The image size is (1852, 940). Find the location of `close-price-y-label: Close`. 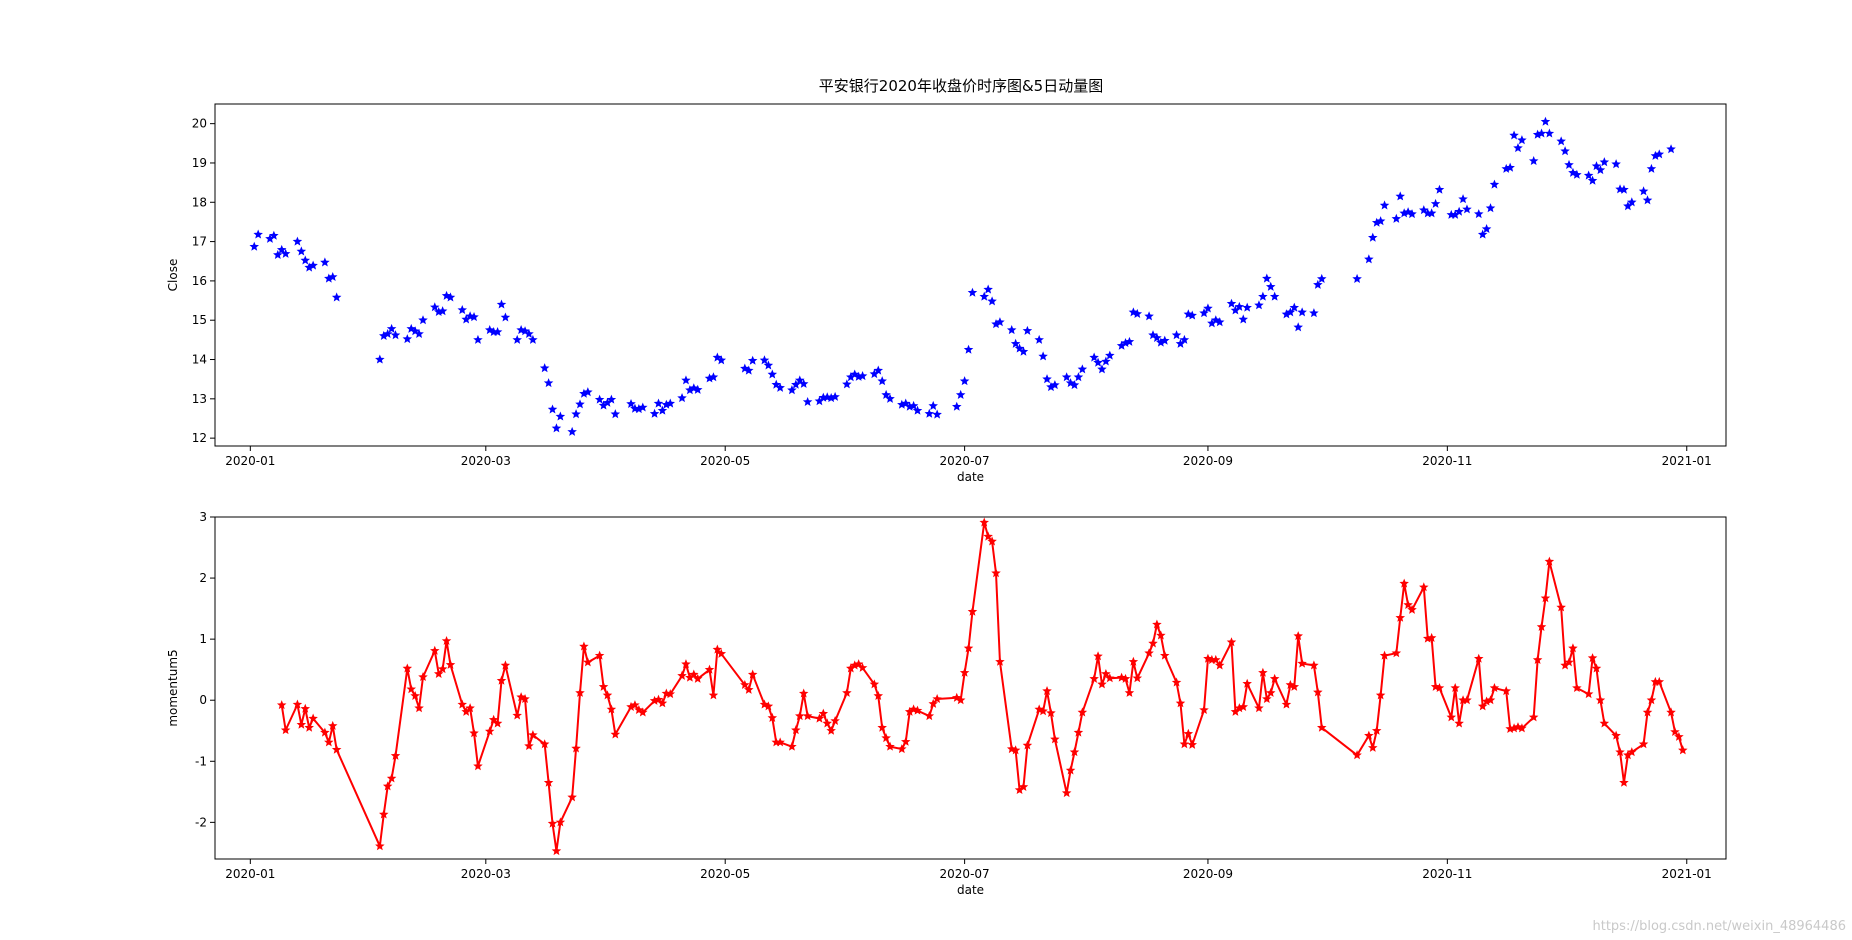

close-price-y-label: Close is located at coordinates (173, 275).